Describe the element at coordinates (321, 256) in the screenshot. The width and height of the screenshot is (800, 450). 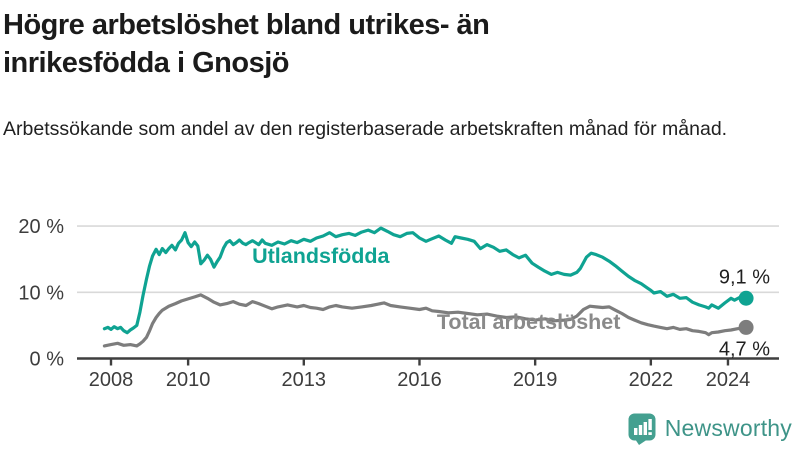
I see `series-label-utlandsf-dda: Utlandsfödda` at that location.